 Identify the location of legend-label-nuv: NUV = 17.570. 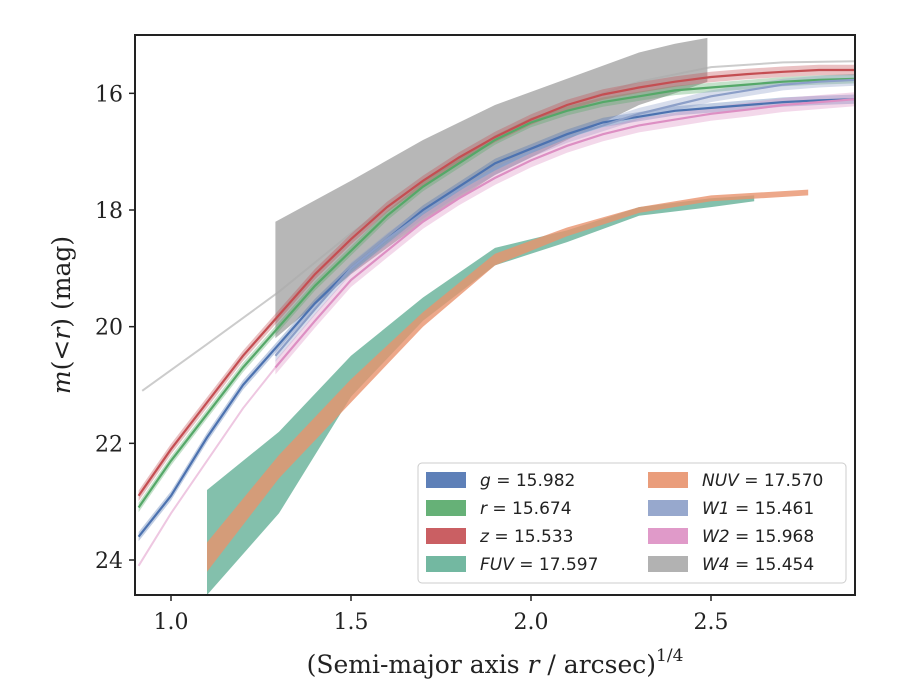
(762, 481).